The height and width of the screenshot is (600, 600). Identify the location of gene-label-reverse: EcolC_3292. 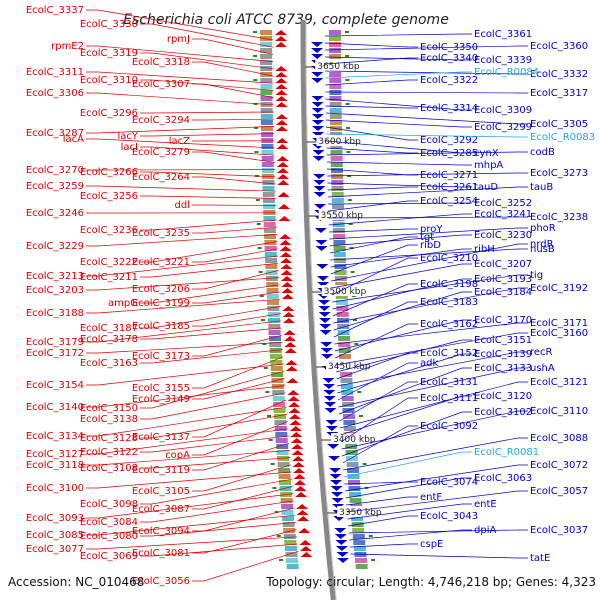
(449, 140).